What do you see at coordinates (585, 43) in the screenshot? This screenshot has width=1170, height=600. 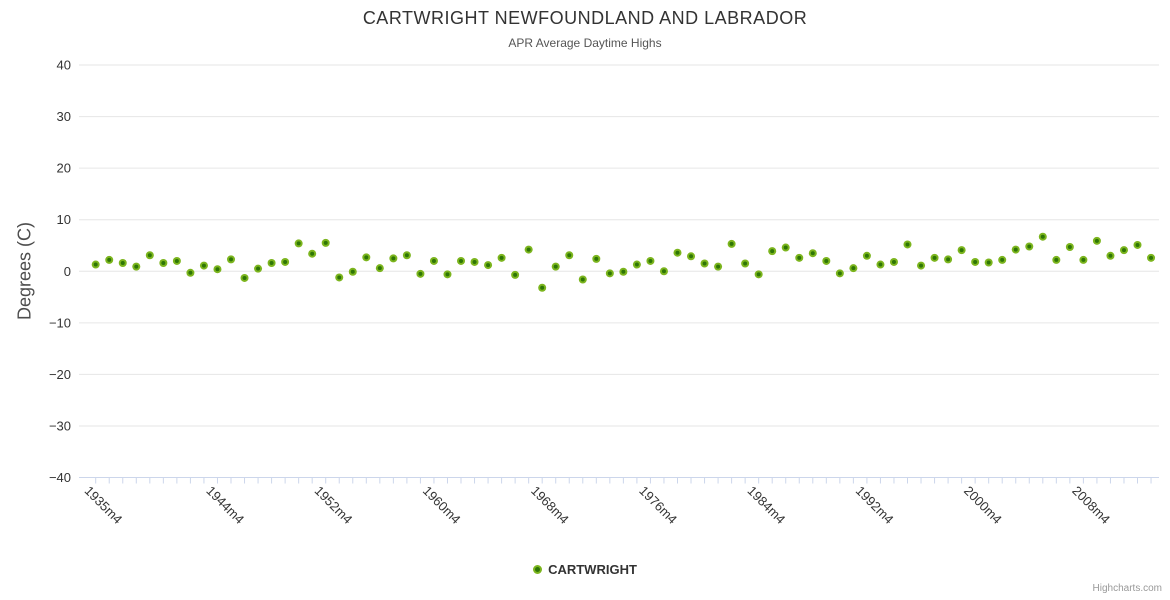 I see `chart-subtitle: APR Average Daytime Highs` at bounding box center [585, 43].